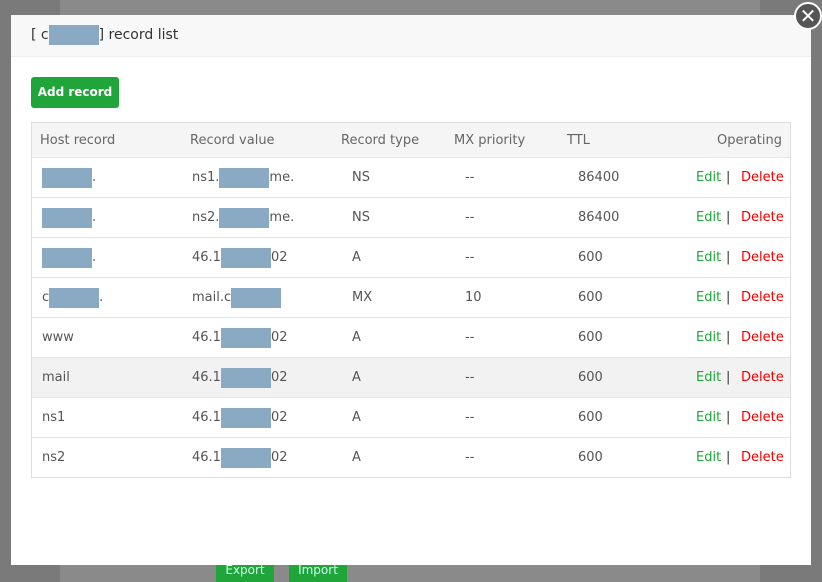 Image resolution: width=822 pixels, height=582 pixels. I want to click on header-cell: Operating, so click(749, 140).